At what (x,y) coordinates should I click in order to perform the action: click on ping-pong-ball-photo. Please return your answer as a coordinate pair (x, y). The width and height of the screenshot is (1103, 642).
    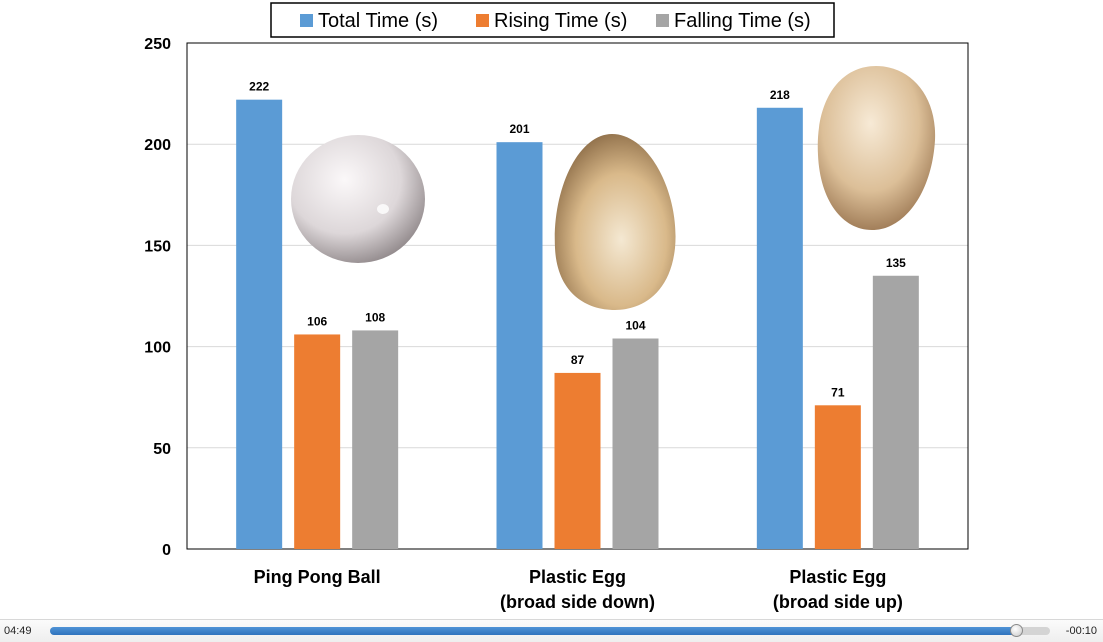
    Looking at the image, I should click on (358, 199).